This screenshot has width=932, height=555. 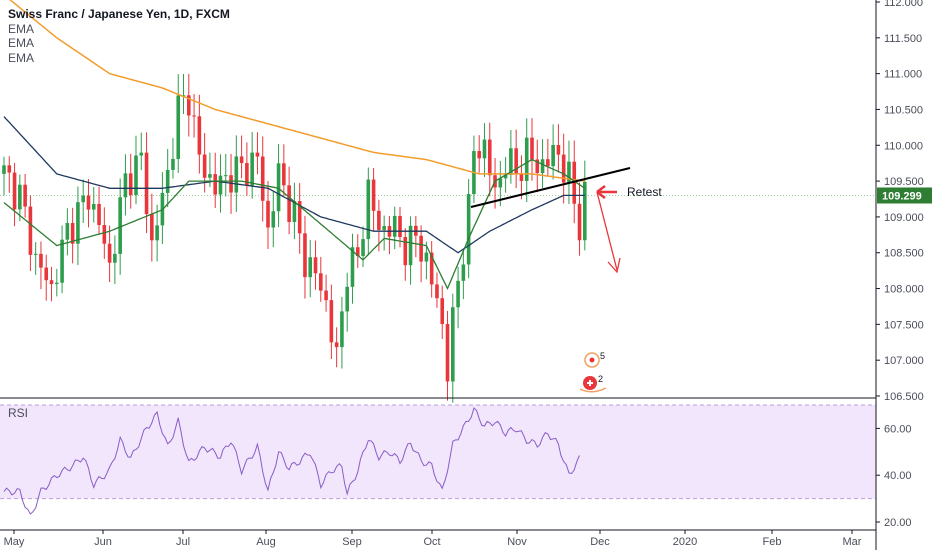 I want to click on event-count: 5, so click(x=602, y=356).